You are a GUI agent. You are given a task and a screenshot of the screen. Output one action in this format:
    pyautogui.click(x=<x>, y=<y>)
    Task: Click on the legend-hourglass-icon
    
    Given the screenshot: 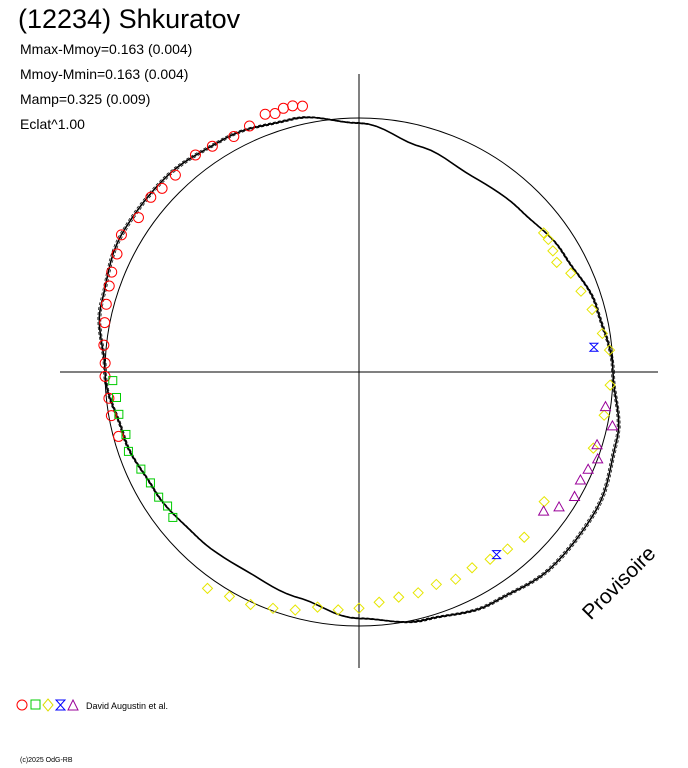 What is the action you would take?
    pyautogui.click(x=60, y=705)
    